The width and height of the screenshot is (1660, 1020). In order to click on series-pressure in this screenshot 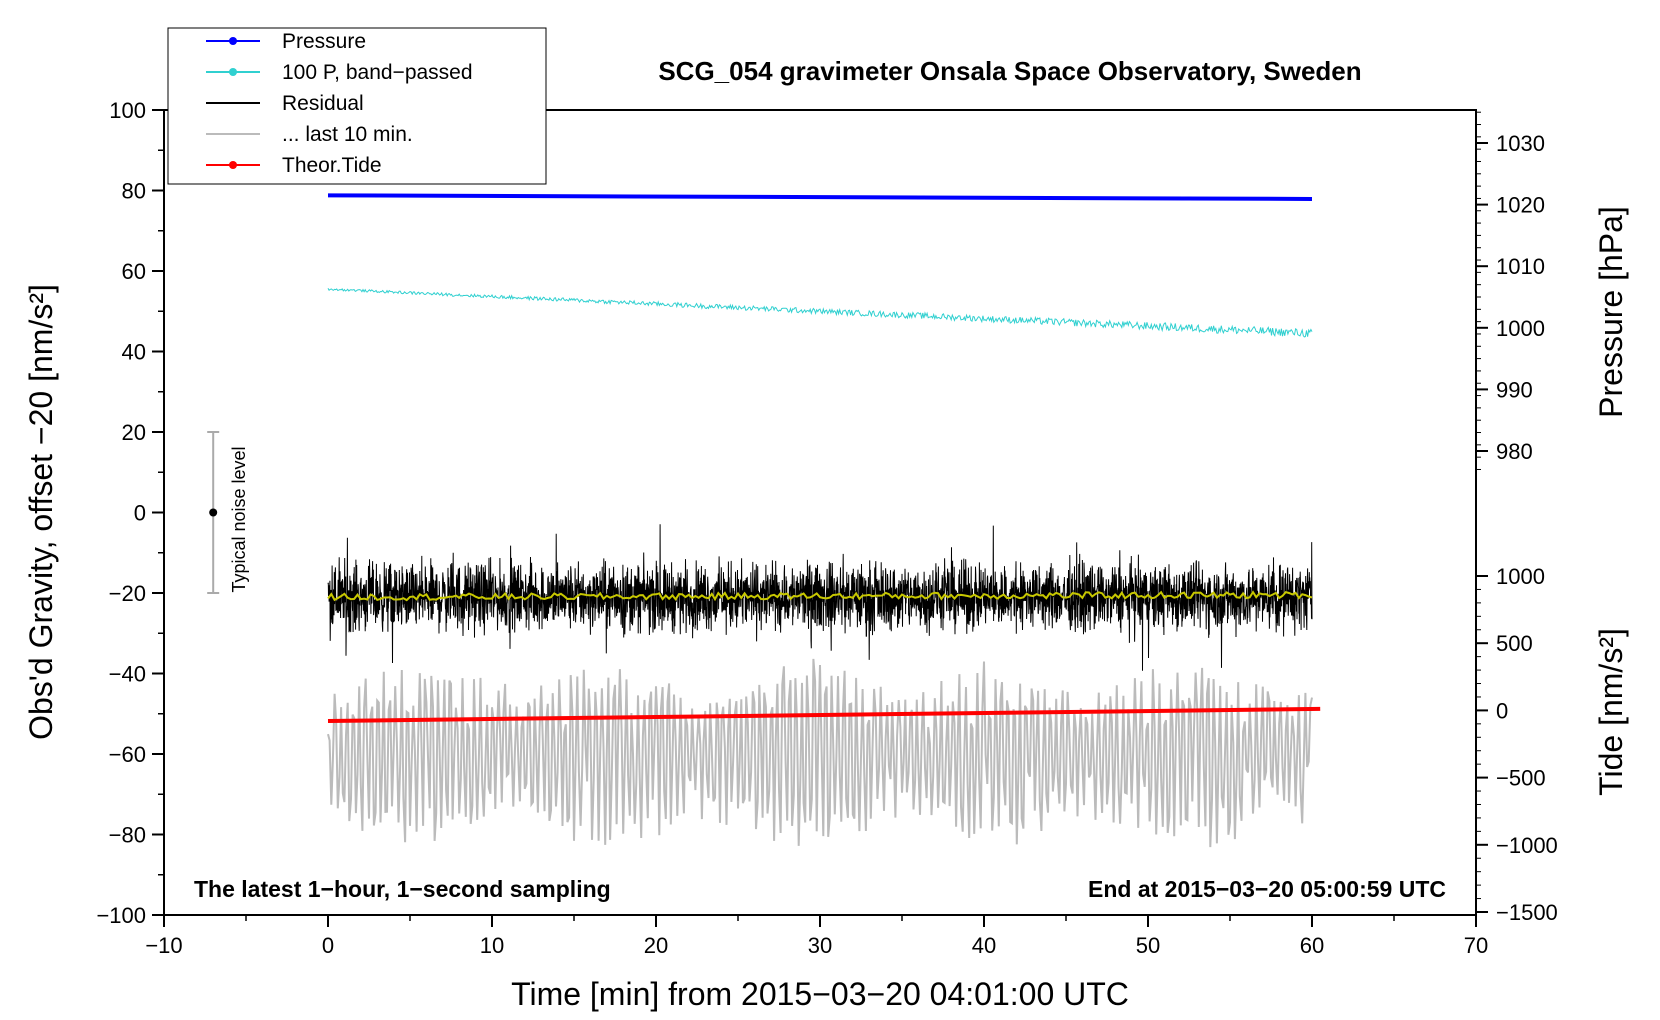, I will do `click(820, 197)`.